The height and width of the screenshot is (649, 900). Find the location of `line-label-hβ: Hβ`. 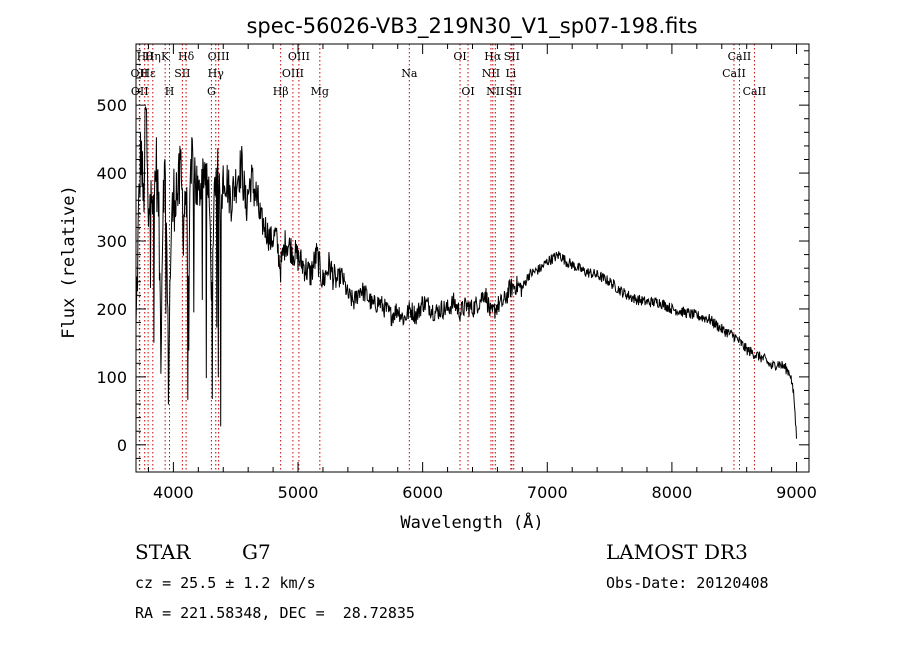

line-label-hβ: Hβ is located at coordinates (281, 91).